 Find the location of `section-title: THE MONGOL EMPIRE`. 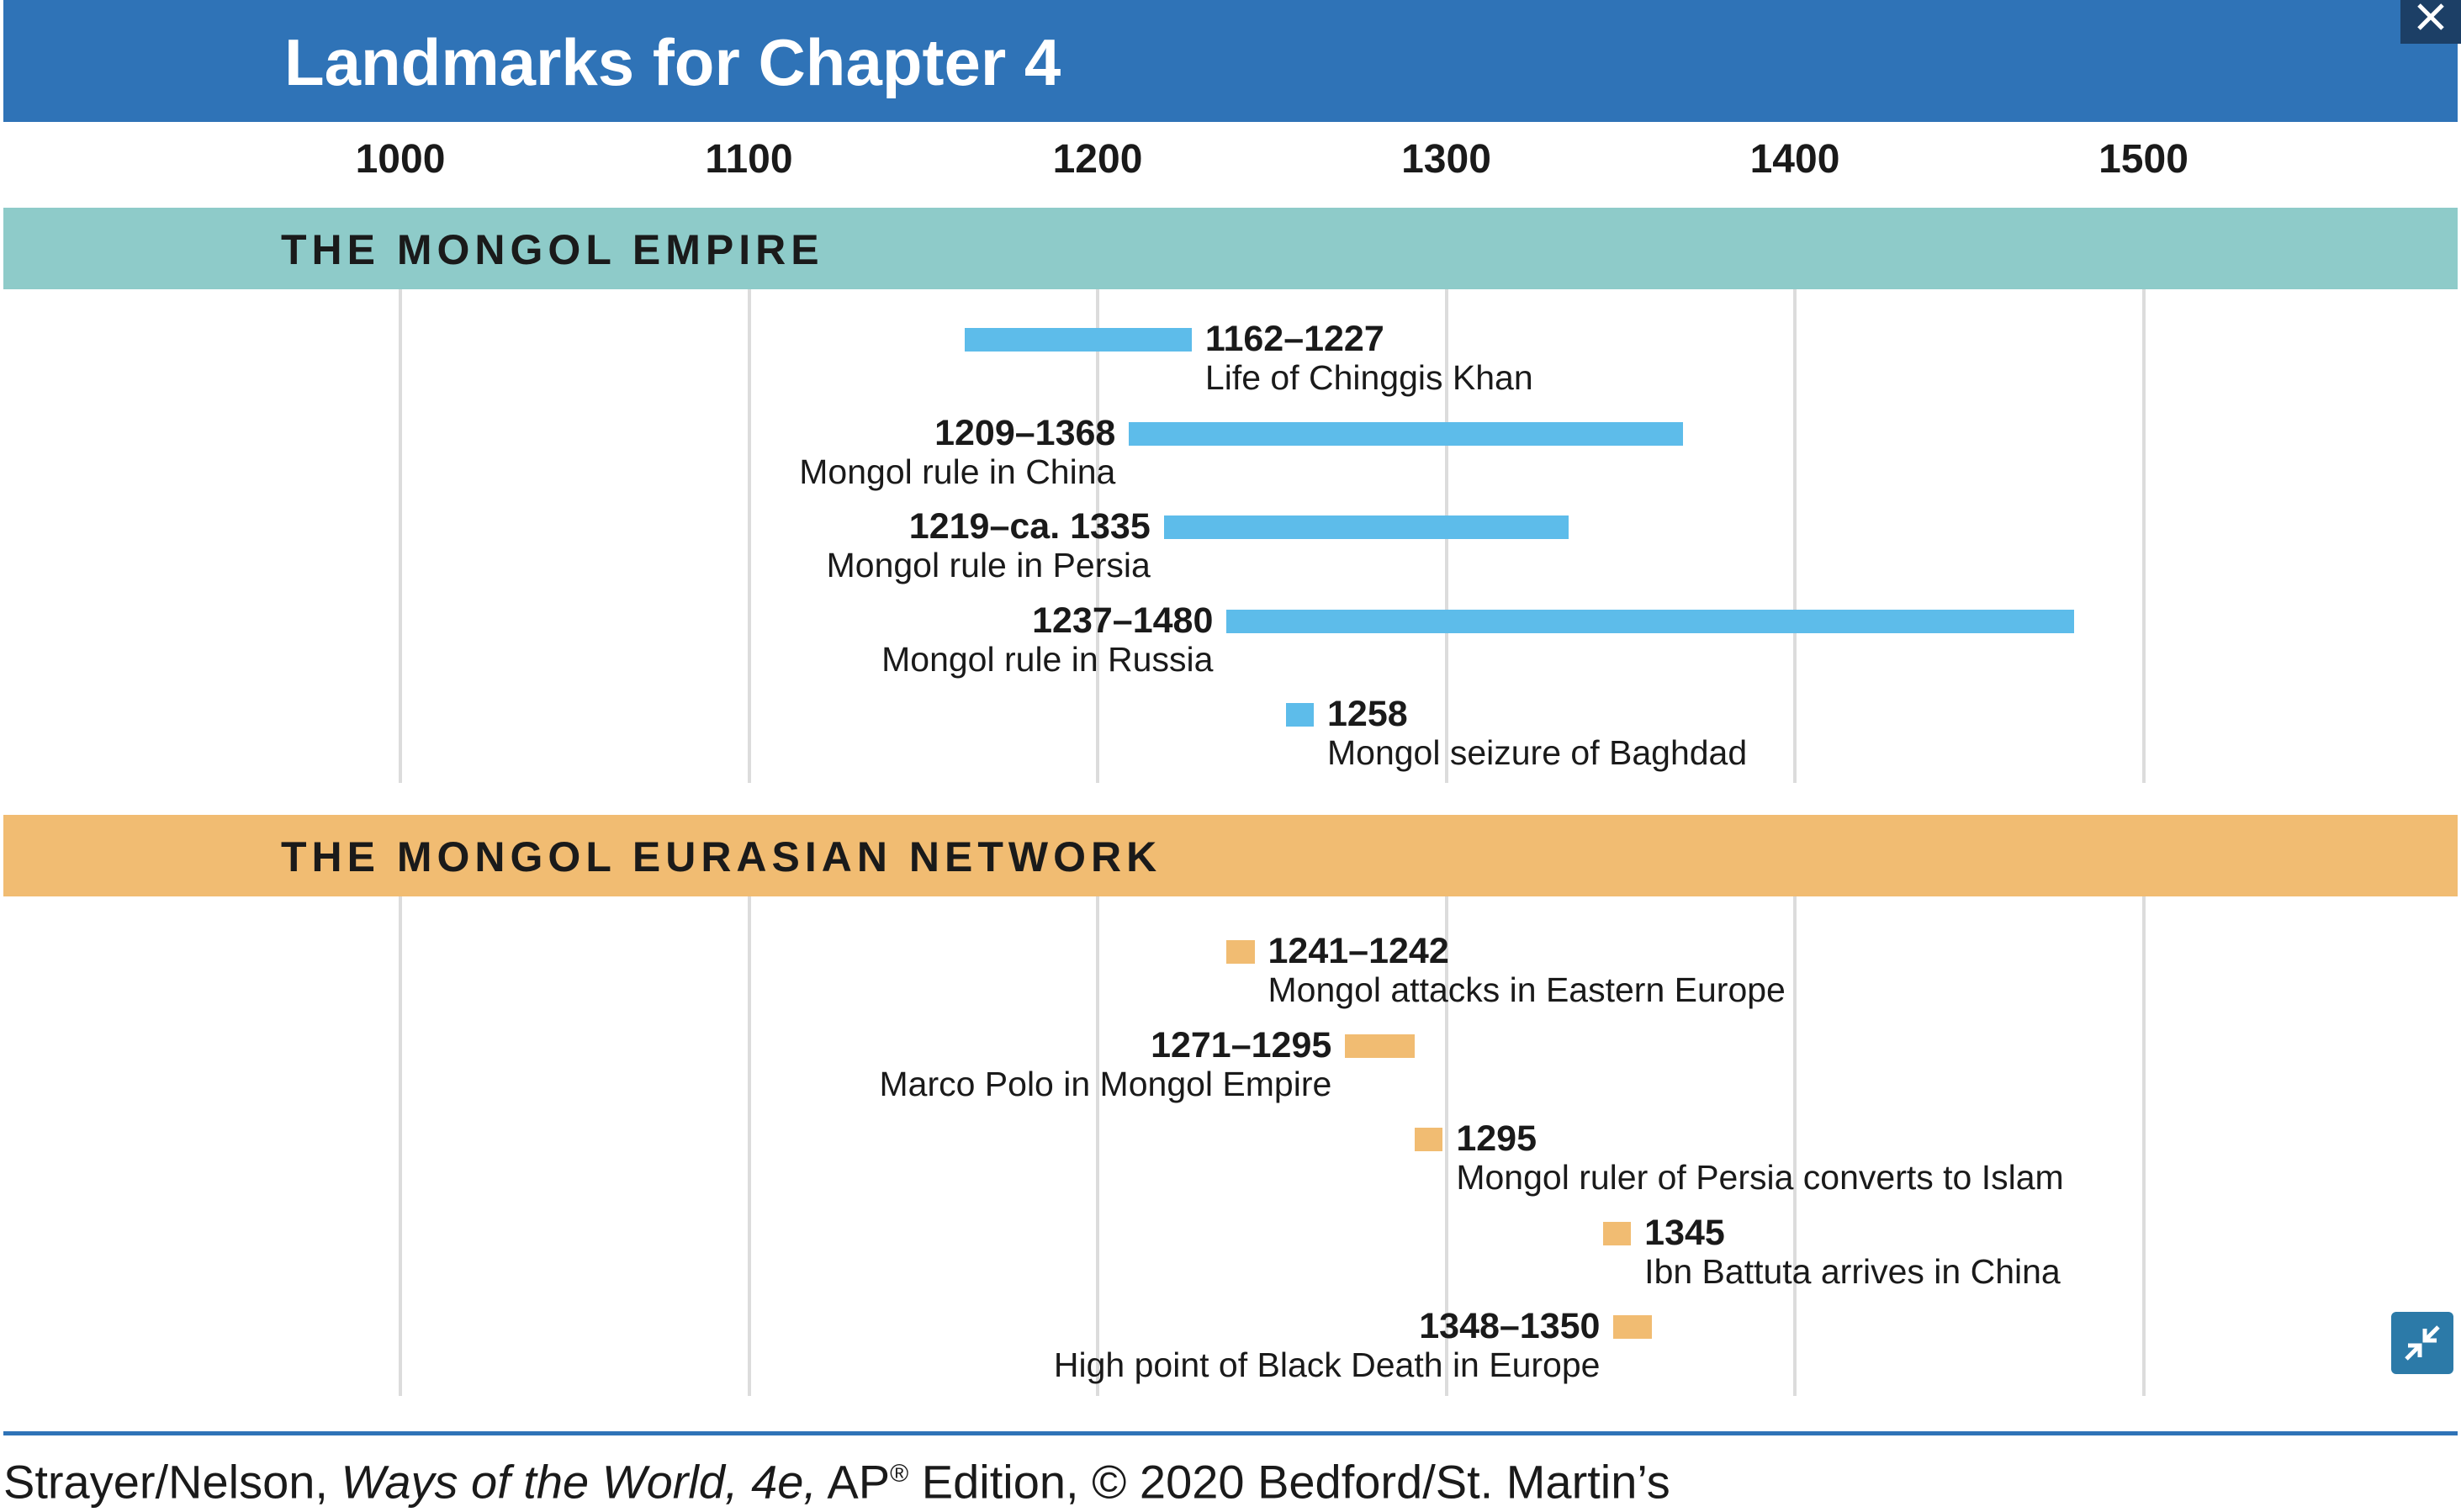

section-title: THE MONGOL EMPIRE is located at coordinates (552, 249).